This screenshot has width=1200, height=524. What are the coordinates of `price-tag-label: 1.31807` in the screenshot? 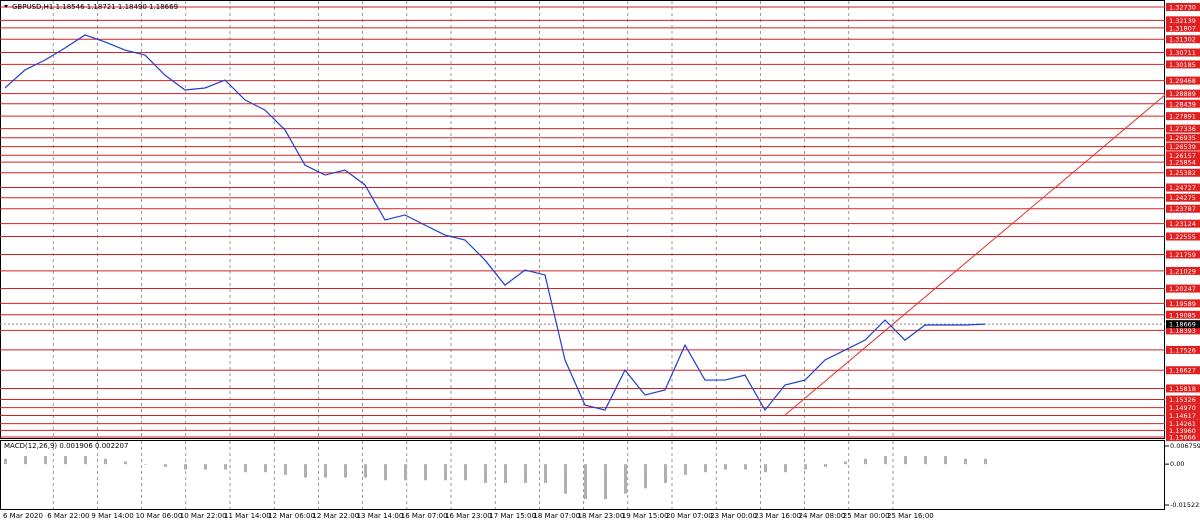 It's located at (1182, 28).